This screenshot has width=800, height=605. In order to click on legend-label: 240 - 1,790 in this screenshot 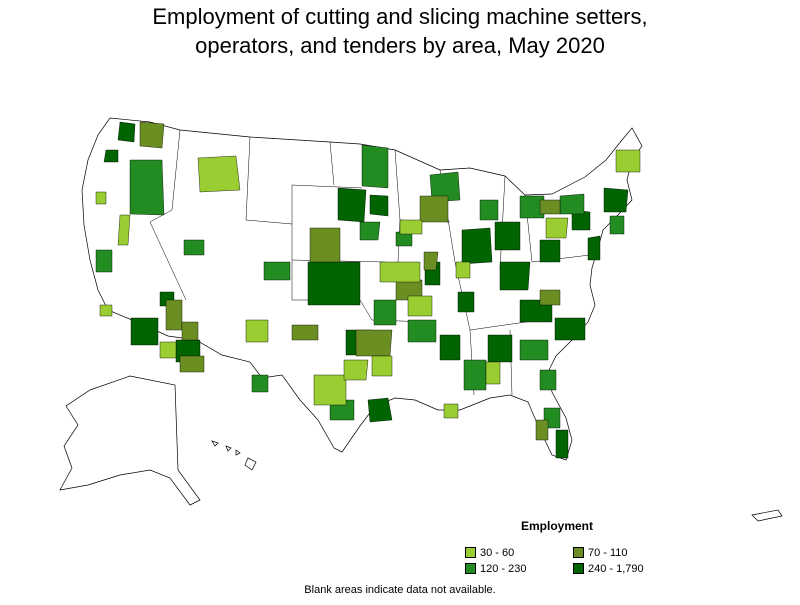, I will do `click(616, 568)`.